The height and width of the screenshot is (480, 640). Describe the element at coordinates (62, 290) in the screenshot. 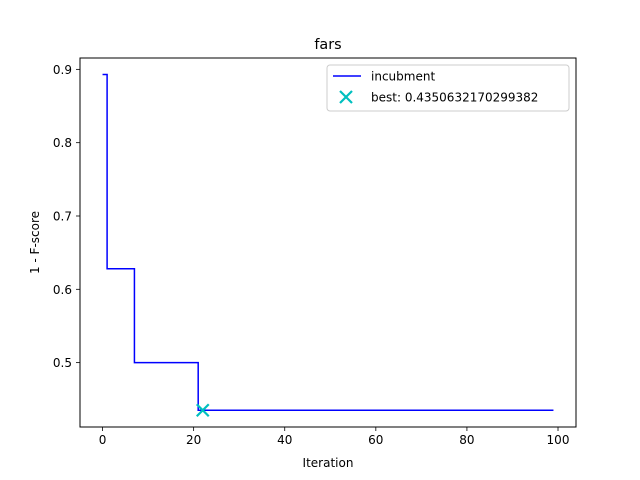

I see `y-tick-label: 0.6` at that location.